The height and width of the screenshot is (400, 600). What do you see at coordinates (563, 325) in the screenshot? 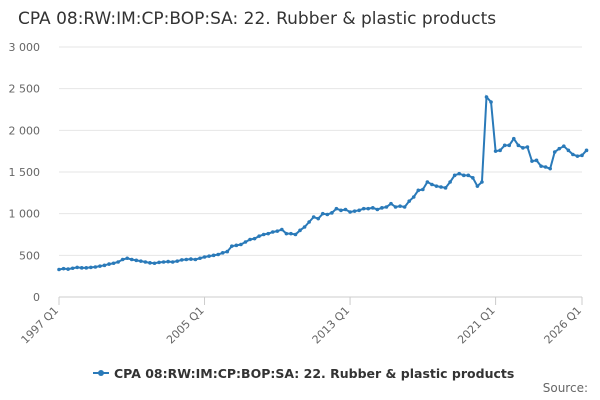
I see `x-tick-label: 2026 Q1` at bounding box center [563, 325].